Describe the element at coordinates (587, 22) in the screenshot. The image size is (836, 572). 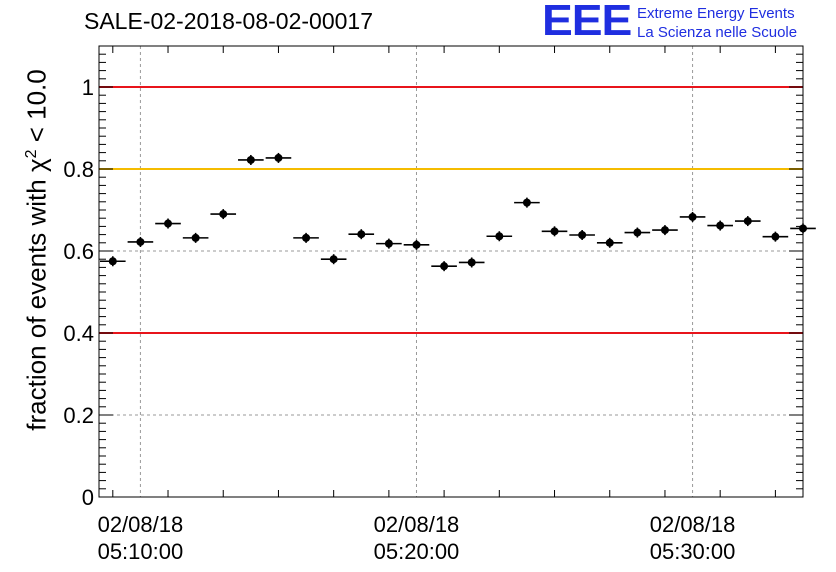
I see `logo-mark: EEE` at that location.